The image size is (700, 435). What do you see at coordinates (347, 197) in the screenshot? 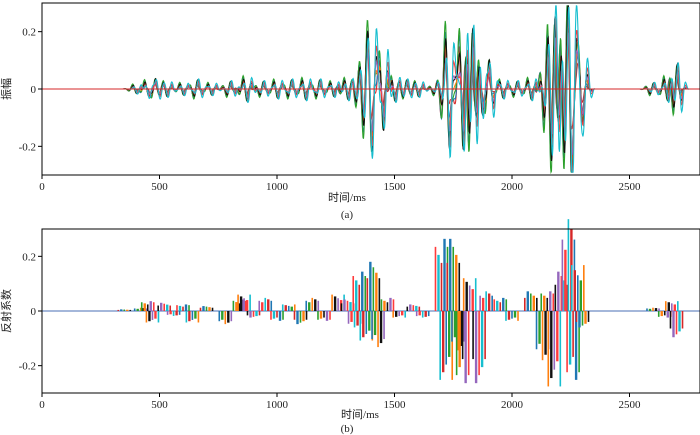
I see `panel-a-xlabel: 时间/ms` at bounding box center [347, 197].